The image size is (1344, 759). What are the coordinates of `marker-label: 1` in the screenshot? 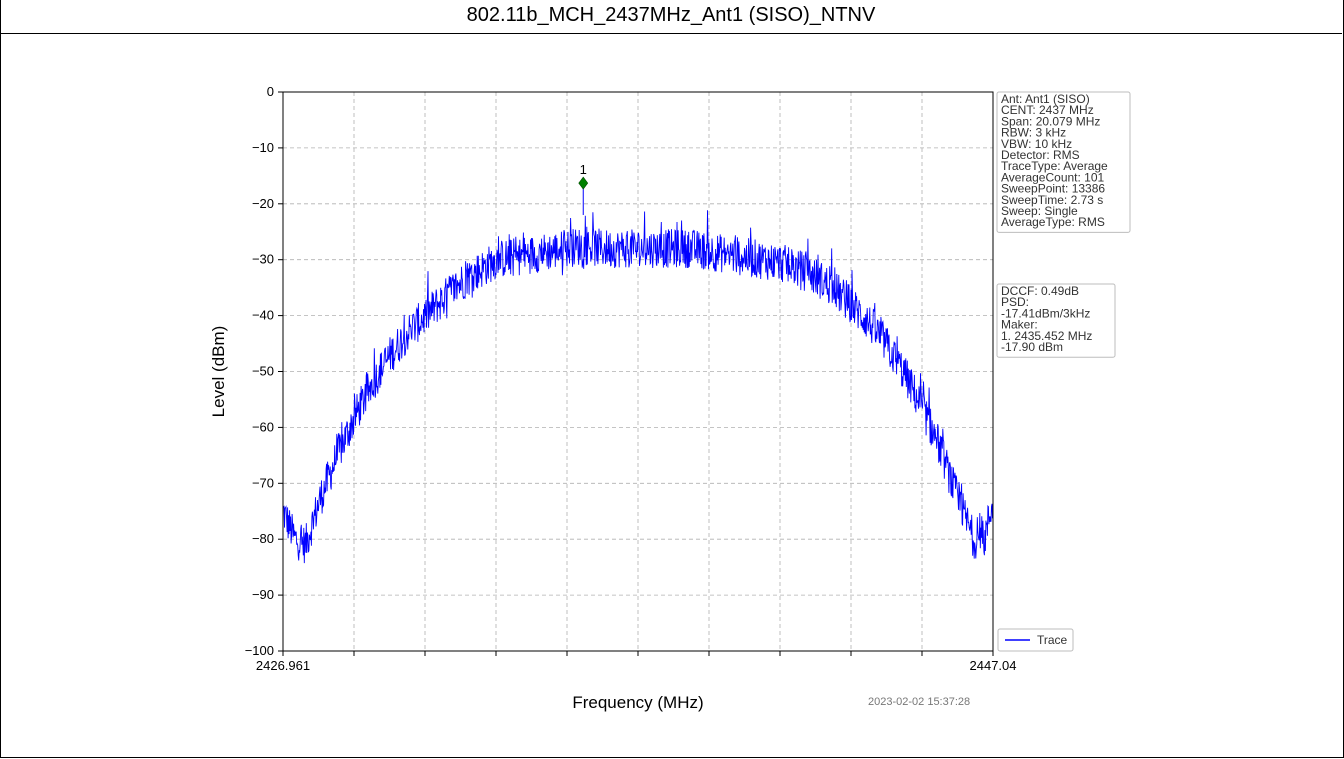 It's located at (583, 169).